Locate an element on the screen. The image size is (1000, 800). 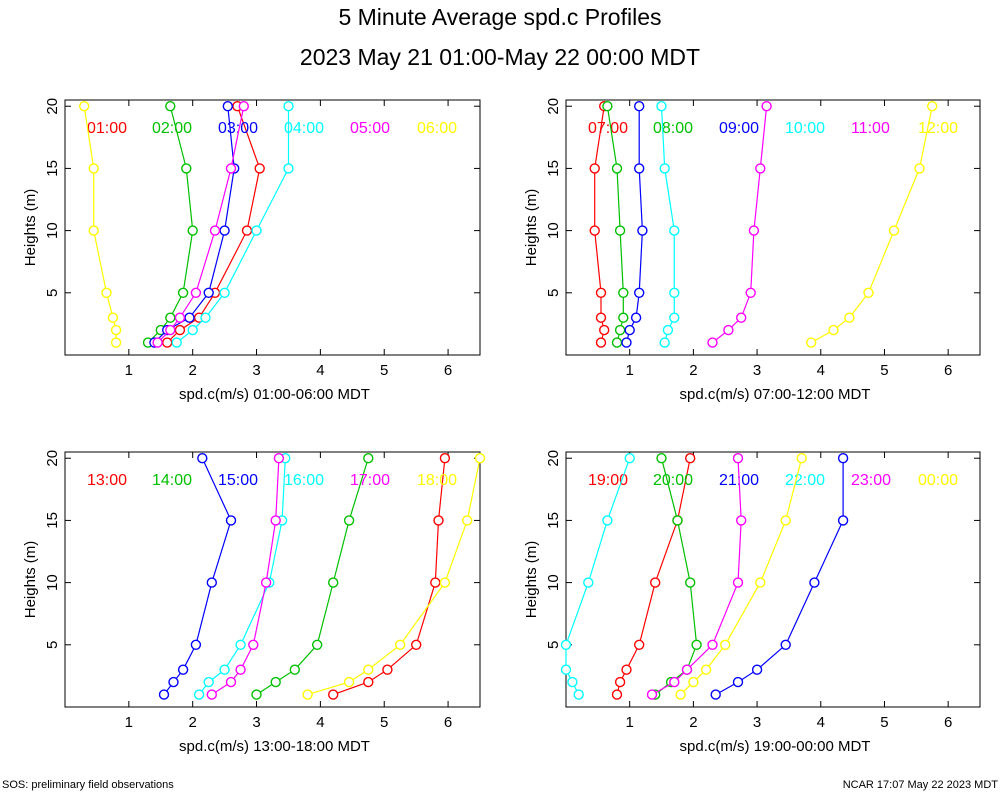
legend-entry: 14:00 is located at coordinates (172, 480).